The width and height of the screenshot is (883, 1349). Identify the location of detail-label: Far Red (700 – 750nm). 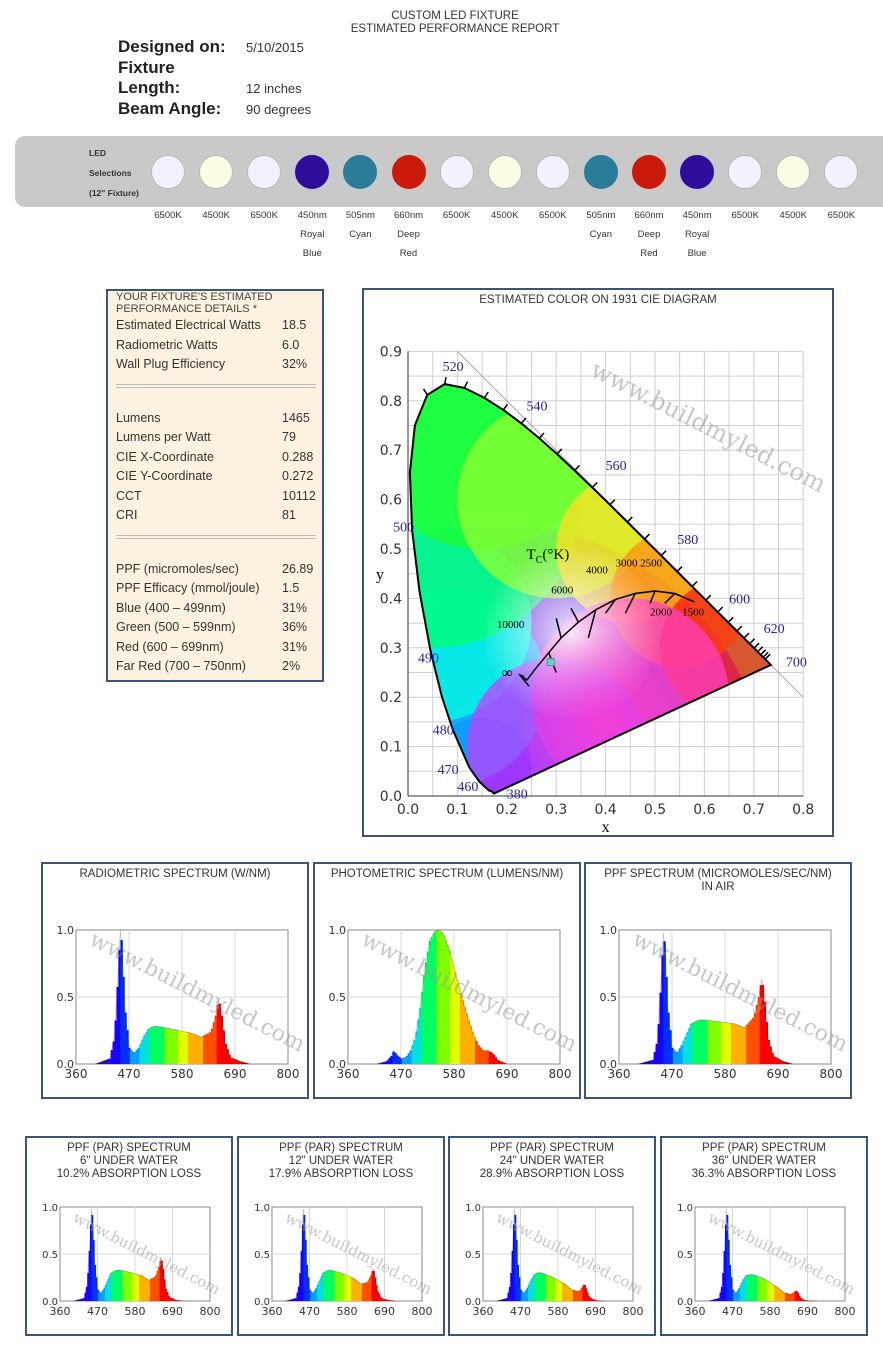
(181, 666).